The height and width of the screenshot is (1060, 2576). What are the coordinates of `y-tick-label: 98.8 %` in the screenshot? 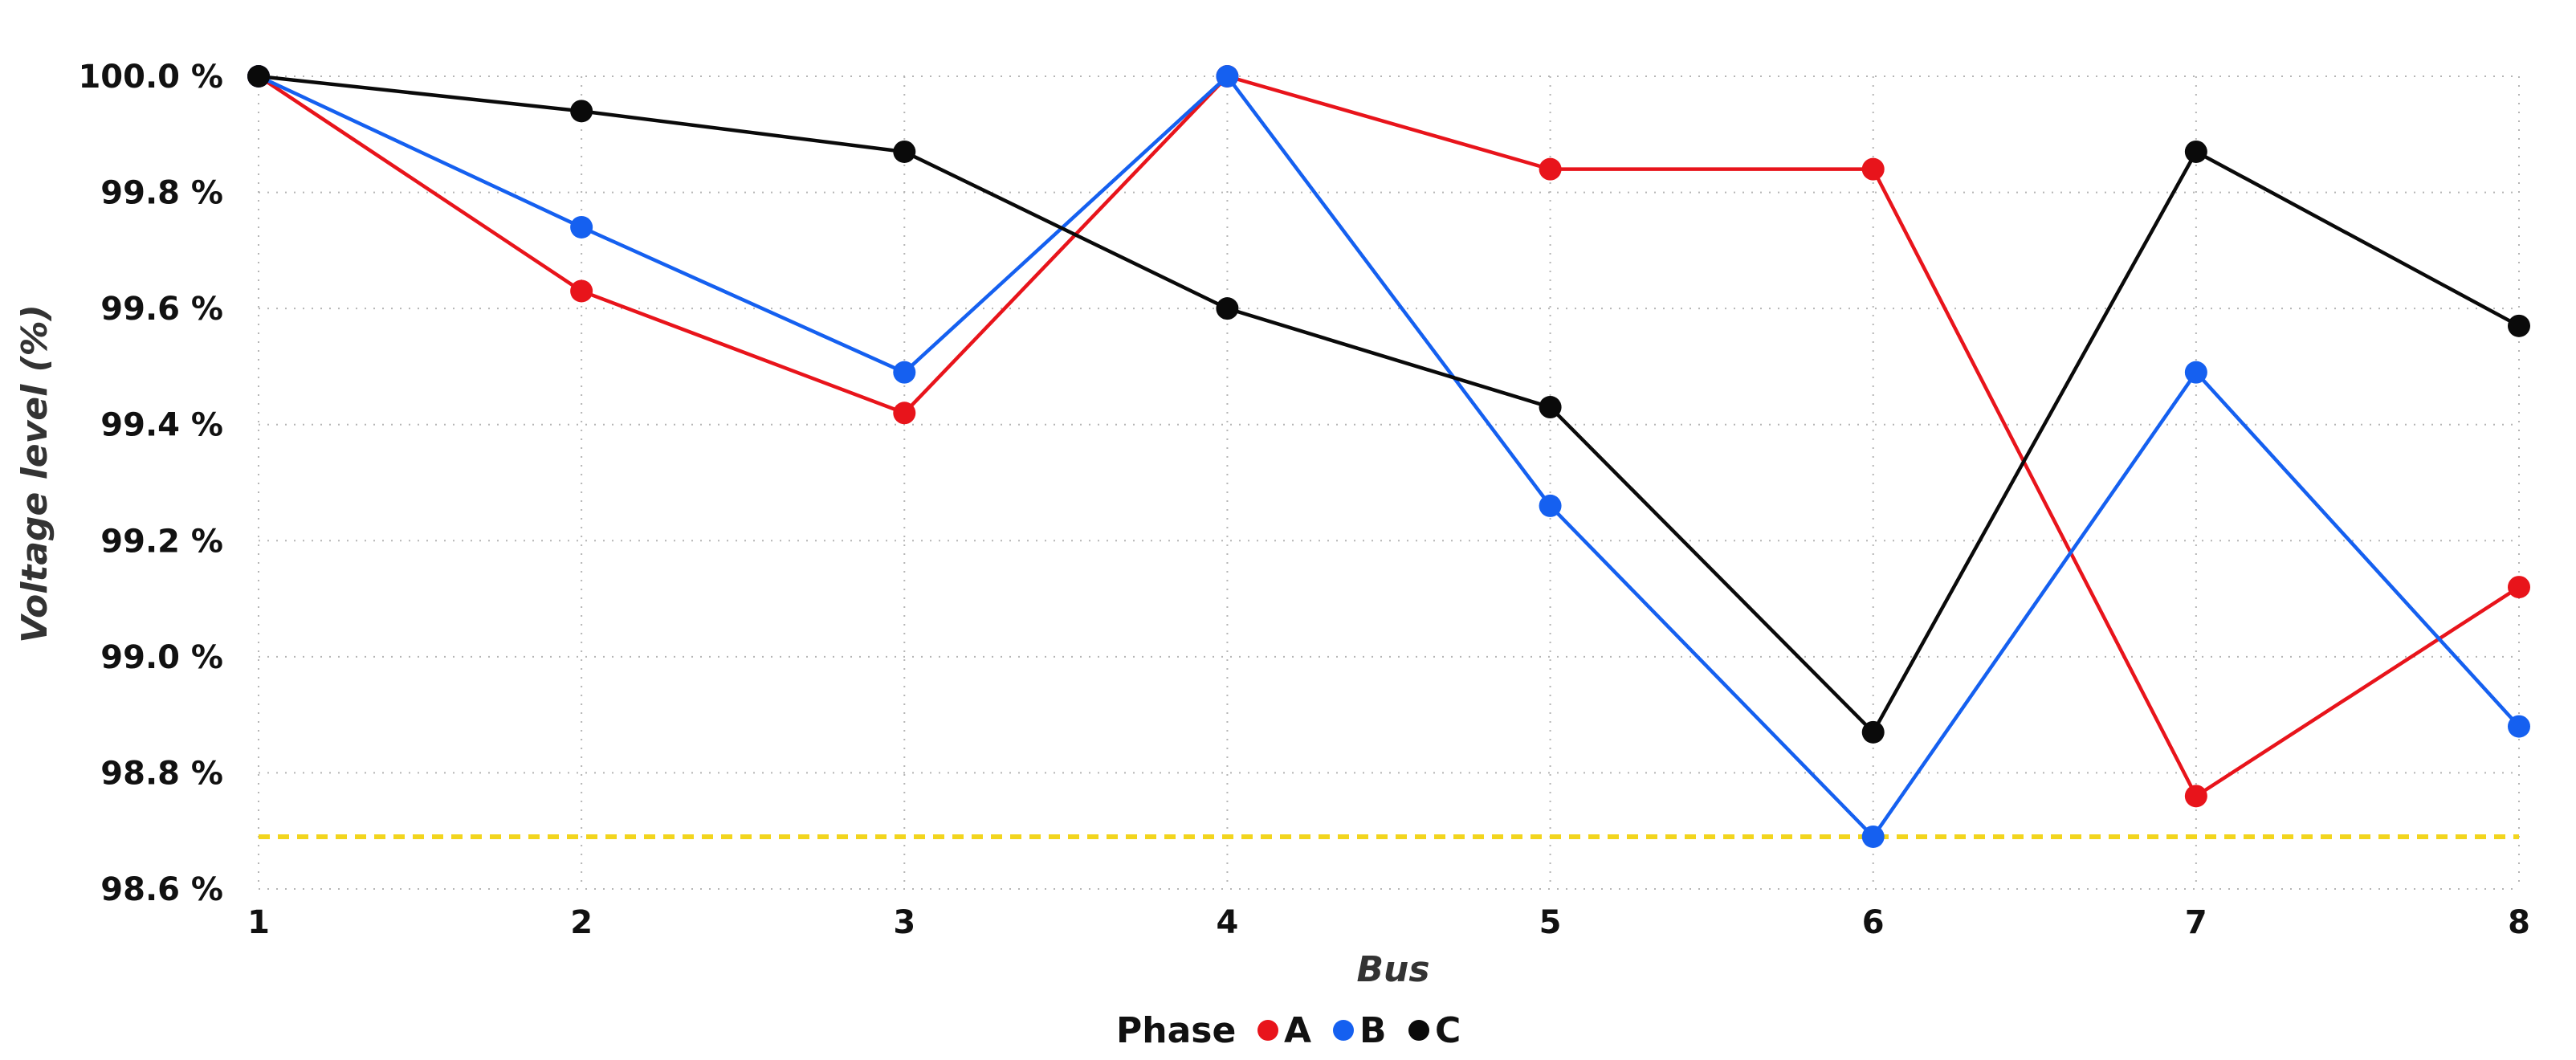 It's located at (161, 773).